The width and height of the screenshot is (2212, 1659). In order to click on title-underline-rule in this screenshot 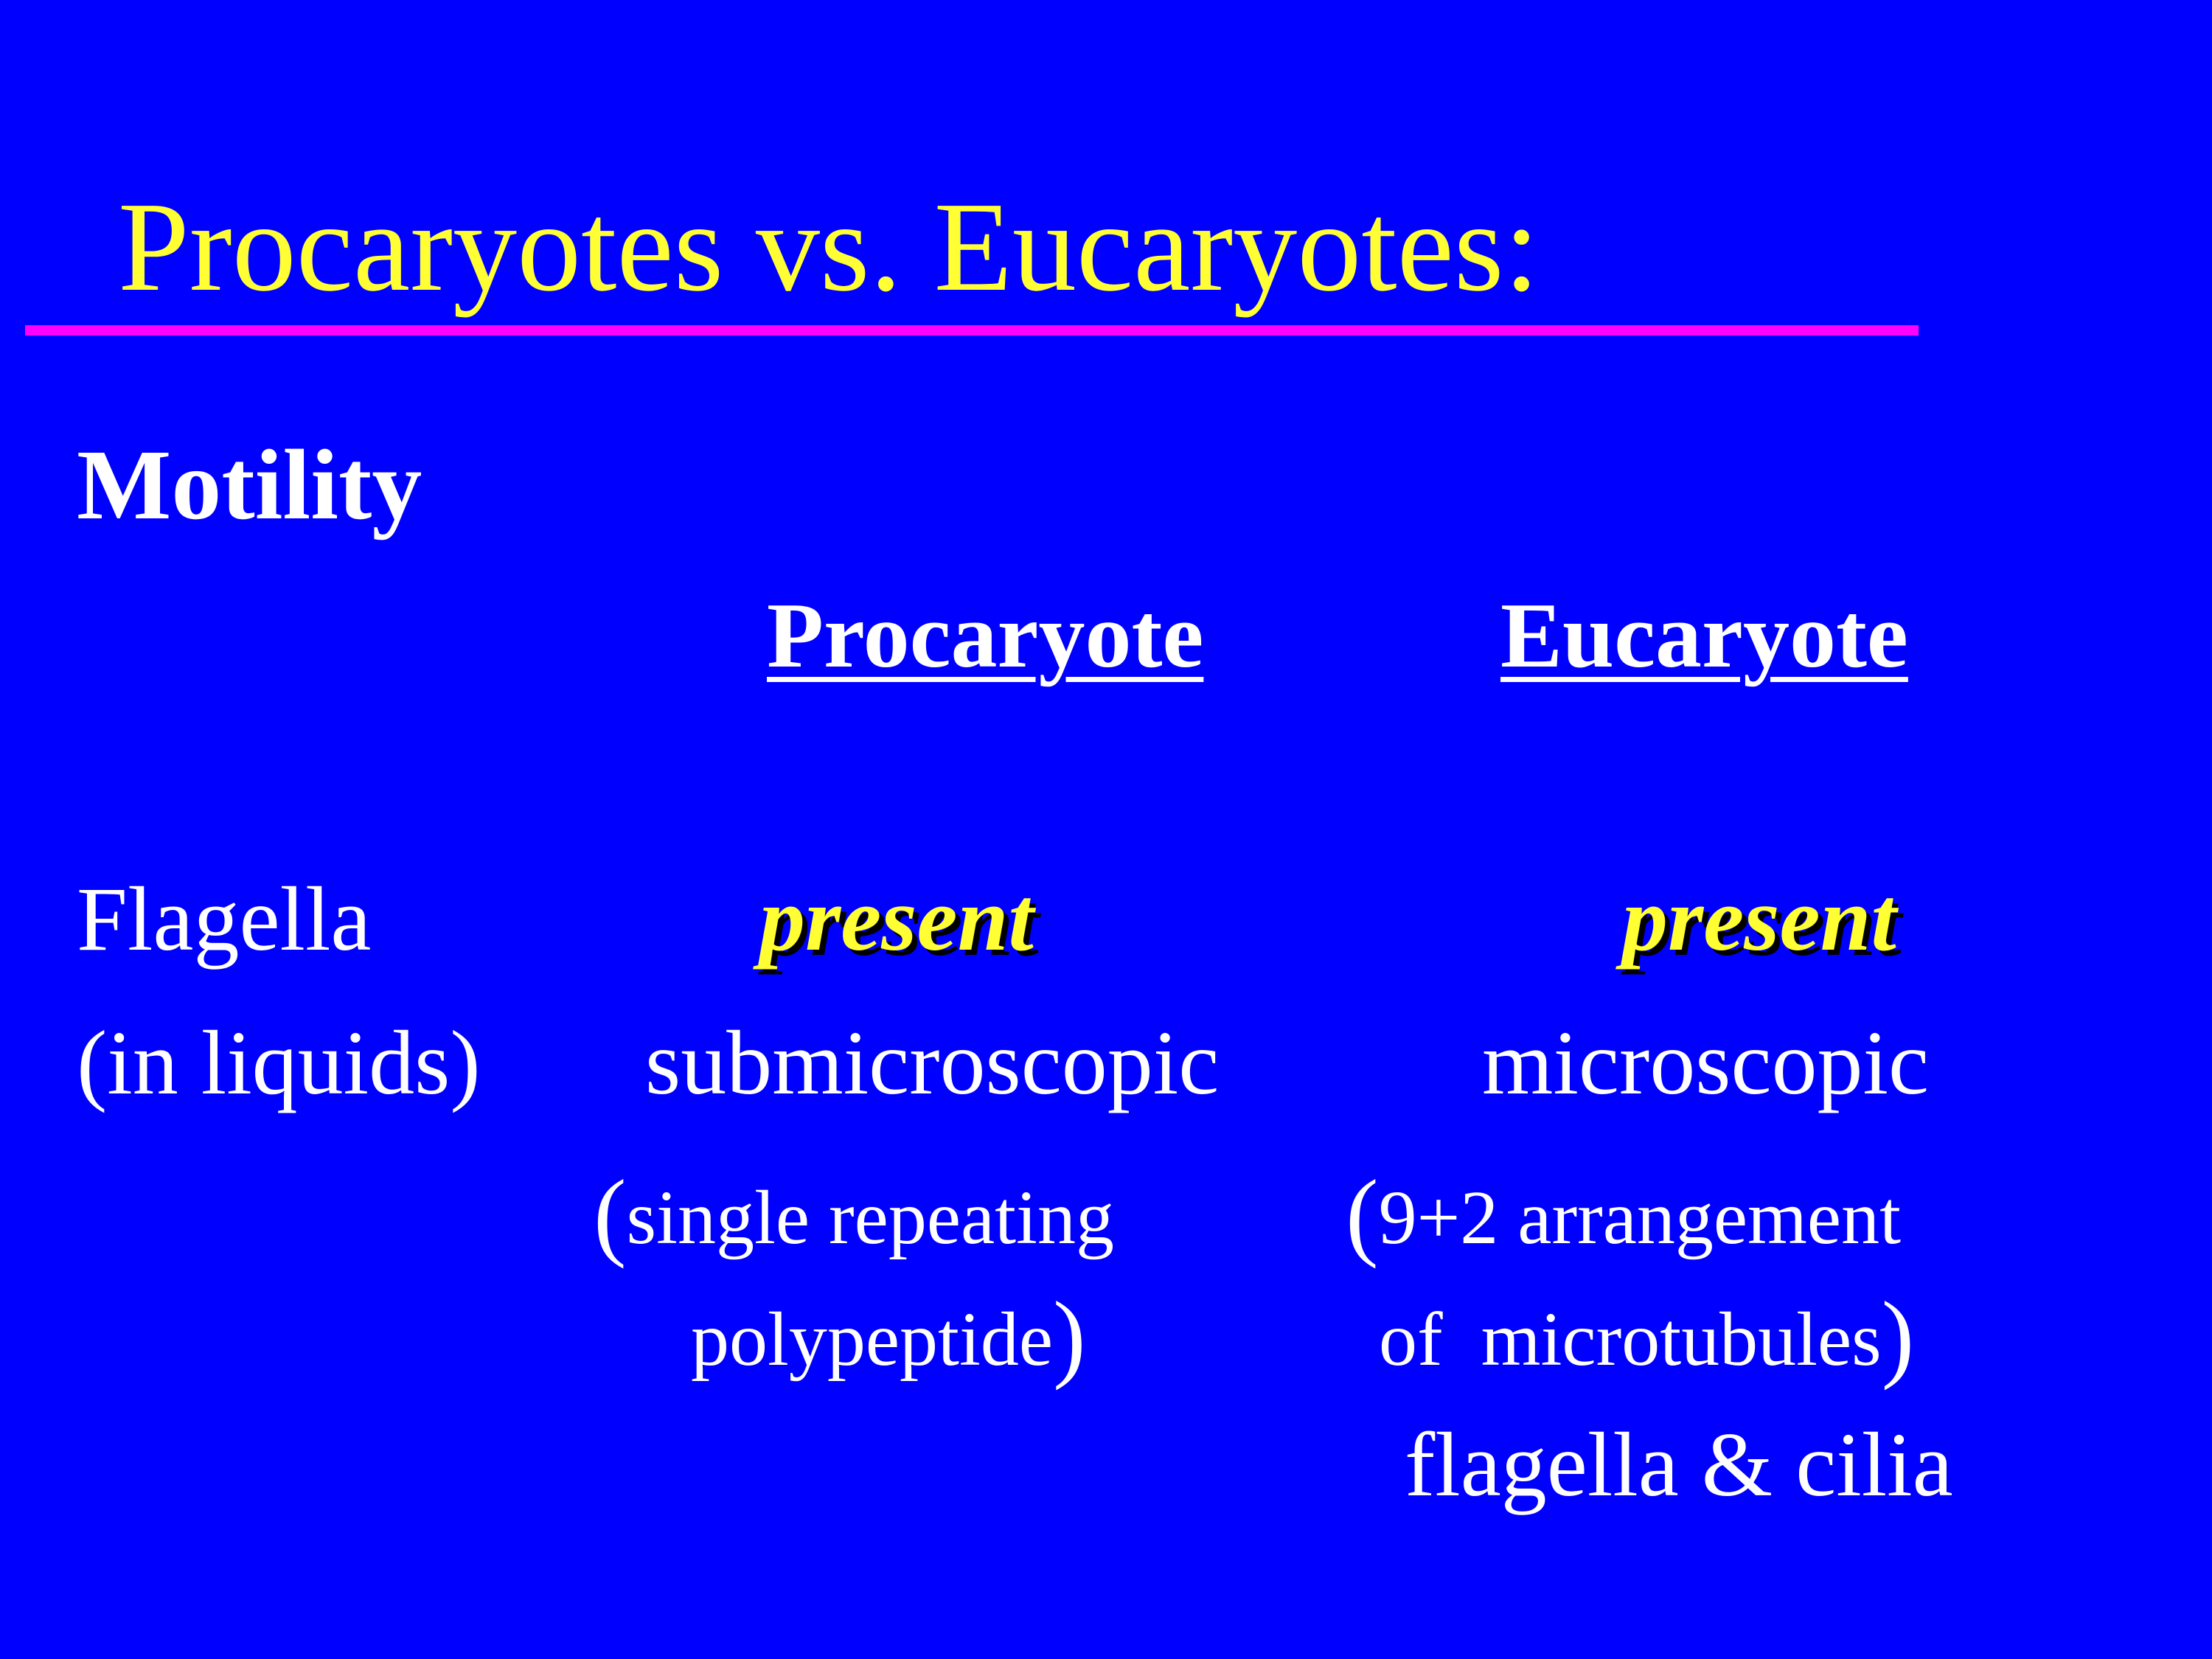, I will do `click(972, 330)`.